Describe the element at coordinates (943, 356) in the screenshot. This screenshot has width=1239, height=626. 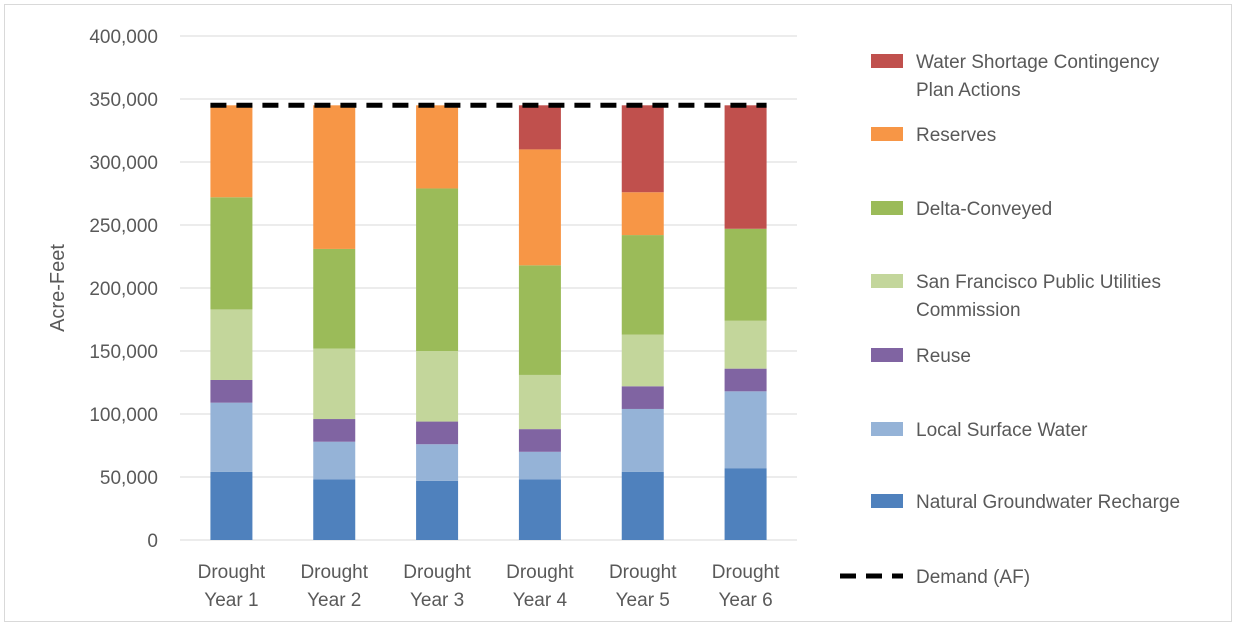
I see `legend-label: Reuse` at that location.